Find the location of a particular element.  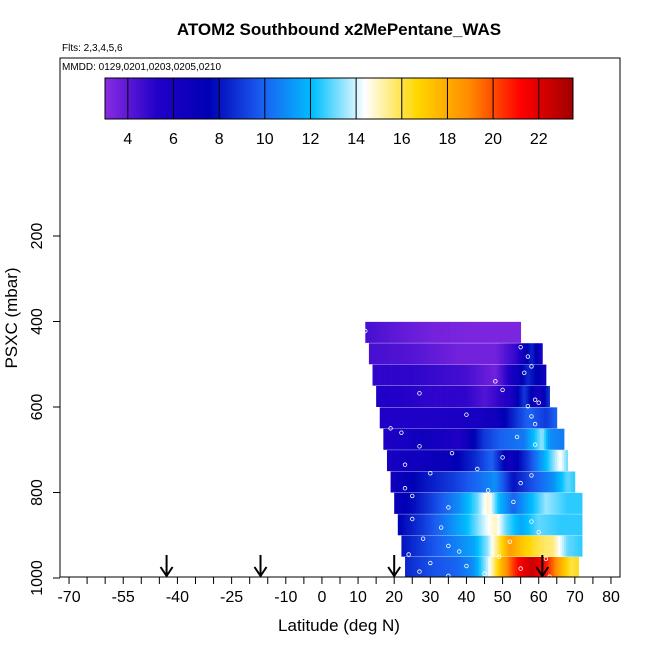

x-tick-label: 40 is located at coordinates (467, 597).